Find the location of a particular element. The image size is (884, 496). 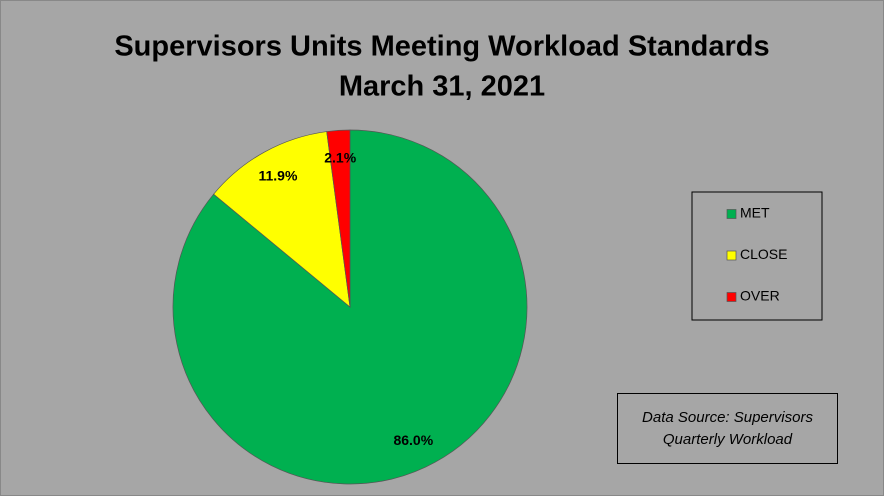

legend-label: MET is located at coordinates (755, 213).